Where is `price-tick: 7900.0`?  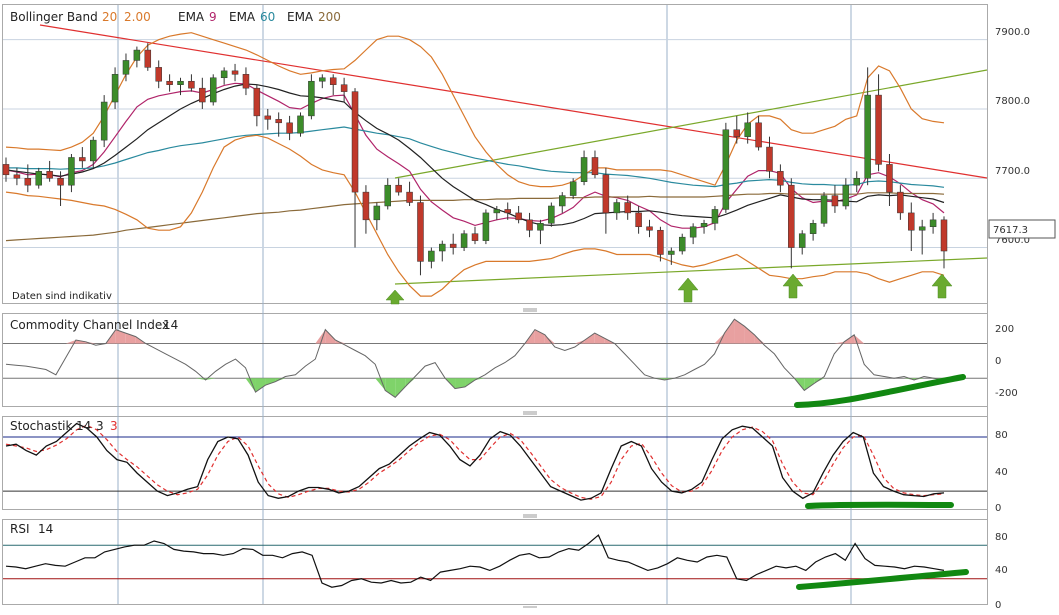 price-tick: 7900.0 is located at coordinates (1012, 32).